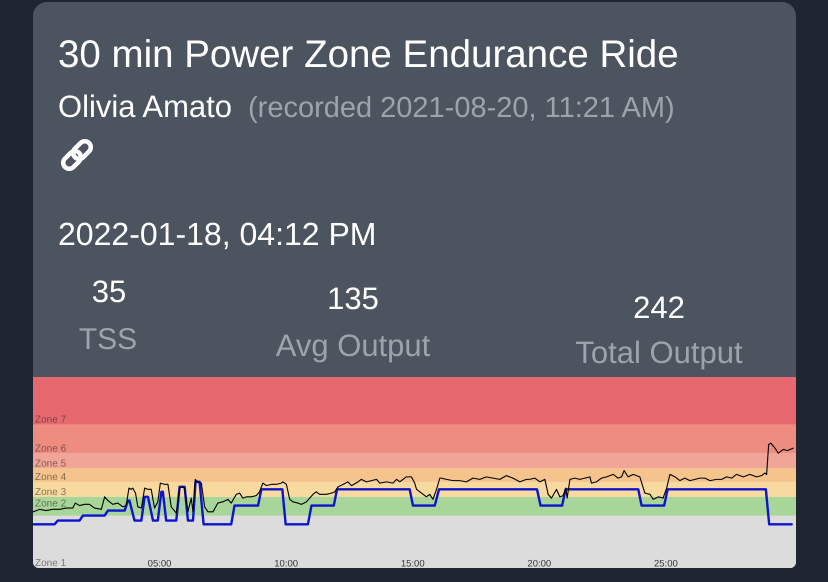 Image resolution: width=828 pixels, height=582 pixels. I want to click on band-label: Zone 2, so click(51, 504).